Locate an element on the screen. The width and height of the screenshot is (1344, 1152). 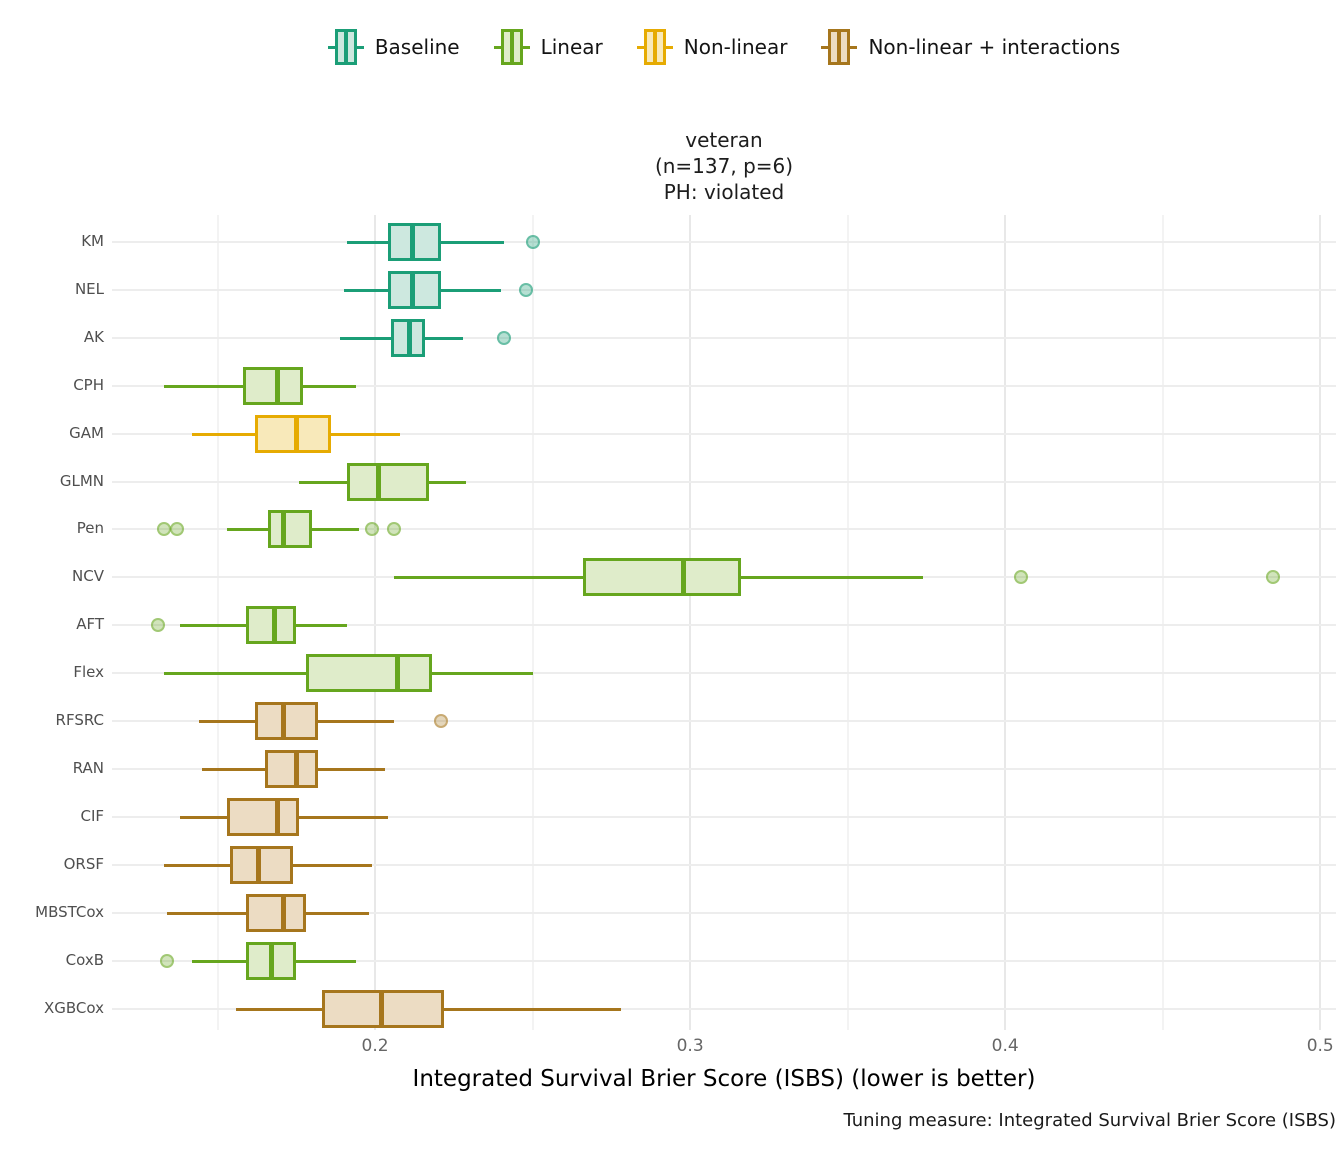
gridline-x-0.4 is located at coordinates (1005, 622).